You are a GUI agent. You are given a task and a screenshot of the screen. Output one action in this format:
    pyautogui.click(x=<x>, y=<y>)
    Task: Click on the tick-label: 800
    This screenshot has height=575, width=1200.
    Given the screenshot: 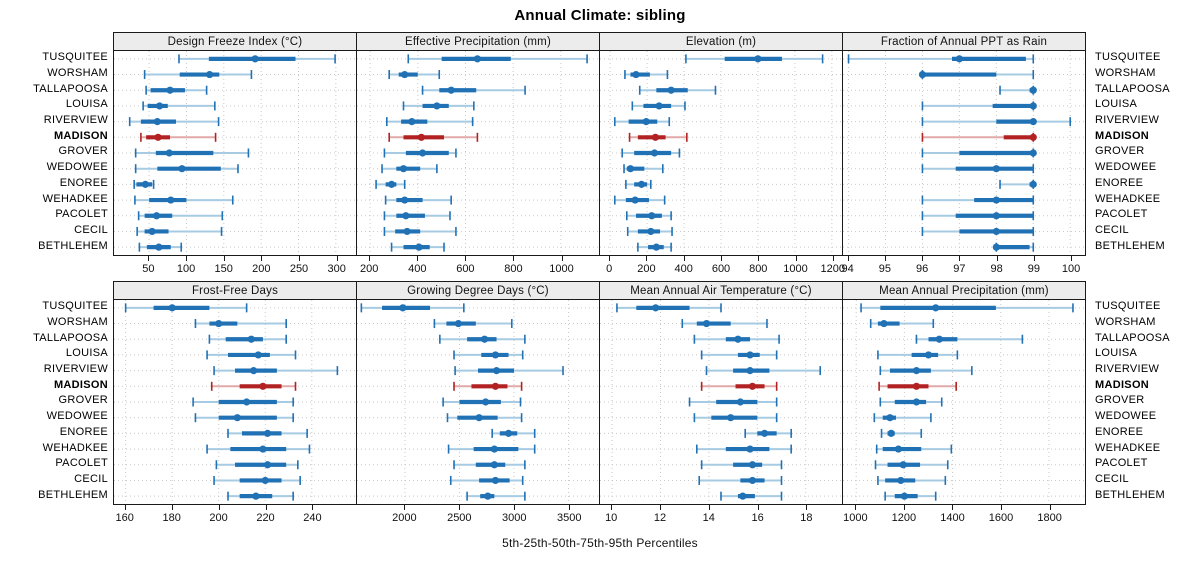 What is the action you would take?
    pyautogui.click(x=758, y=269)
    